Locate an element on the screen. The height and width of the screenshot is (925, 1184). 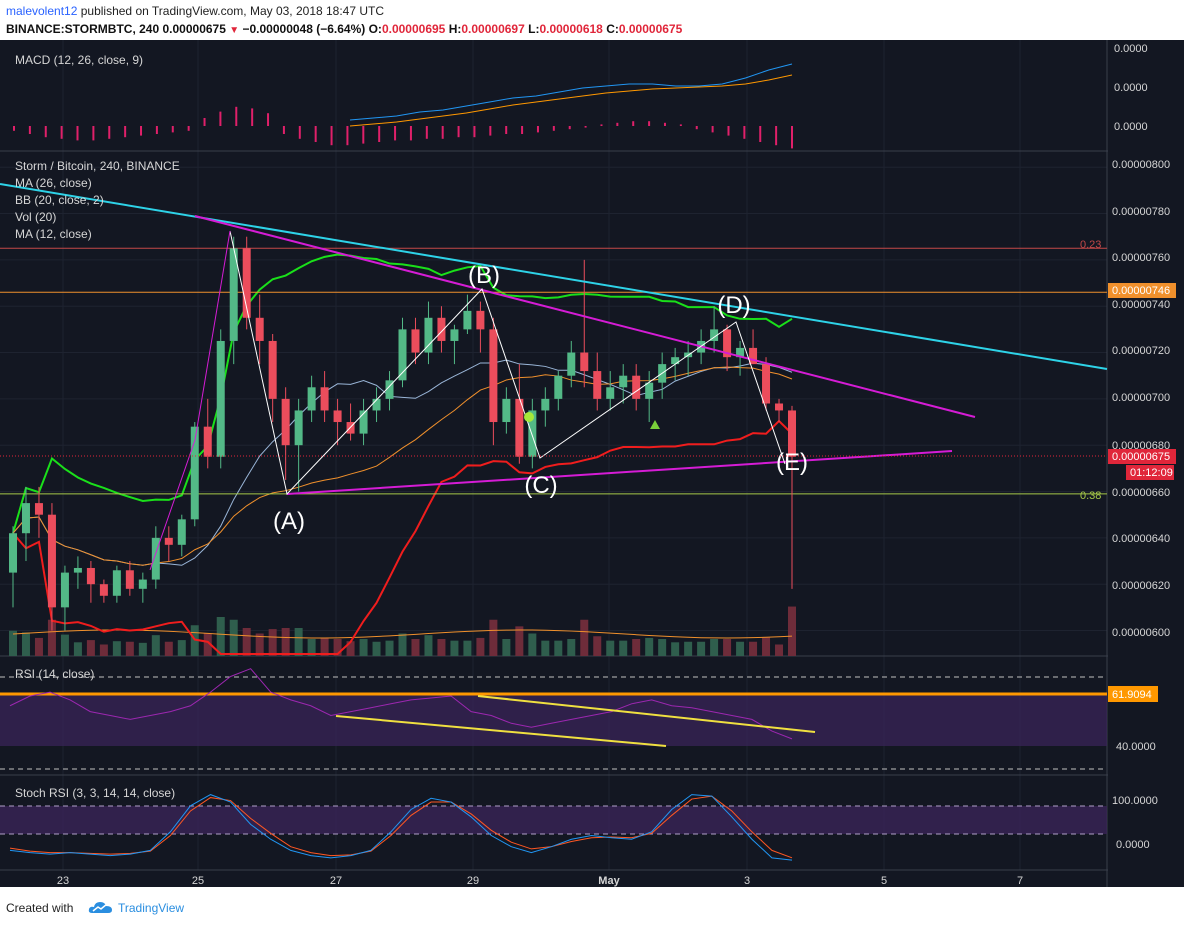
level-price-tag is located at coordinates (1142, 290).